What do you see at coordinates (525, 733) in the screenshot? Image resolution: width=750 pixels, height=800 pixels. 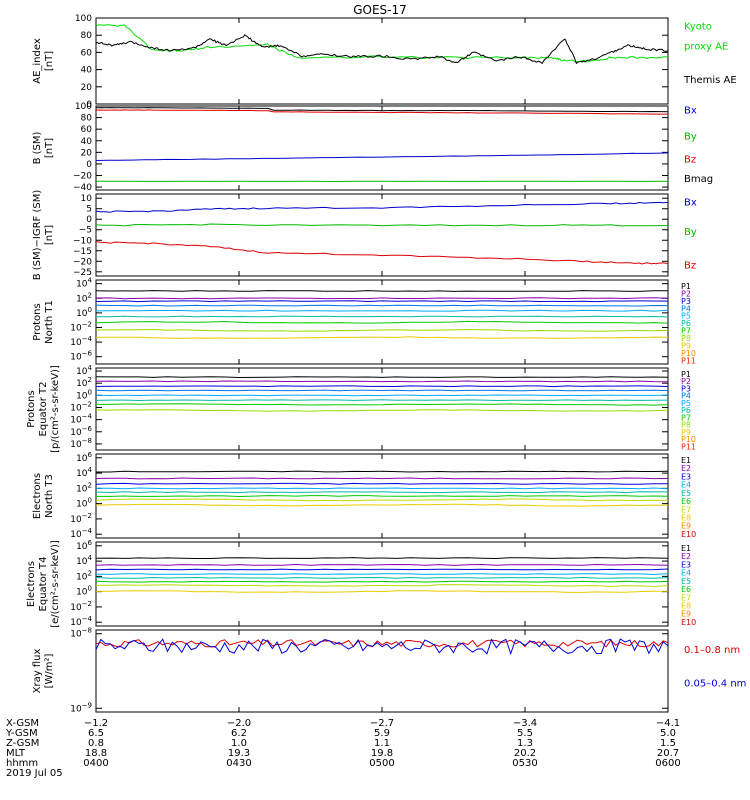 I see `x-axis-value: 5.5` at bounding box center [525, 733].